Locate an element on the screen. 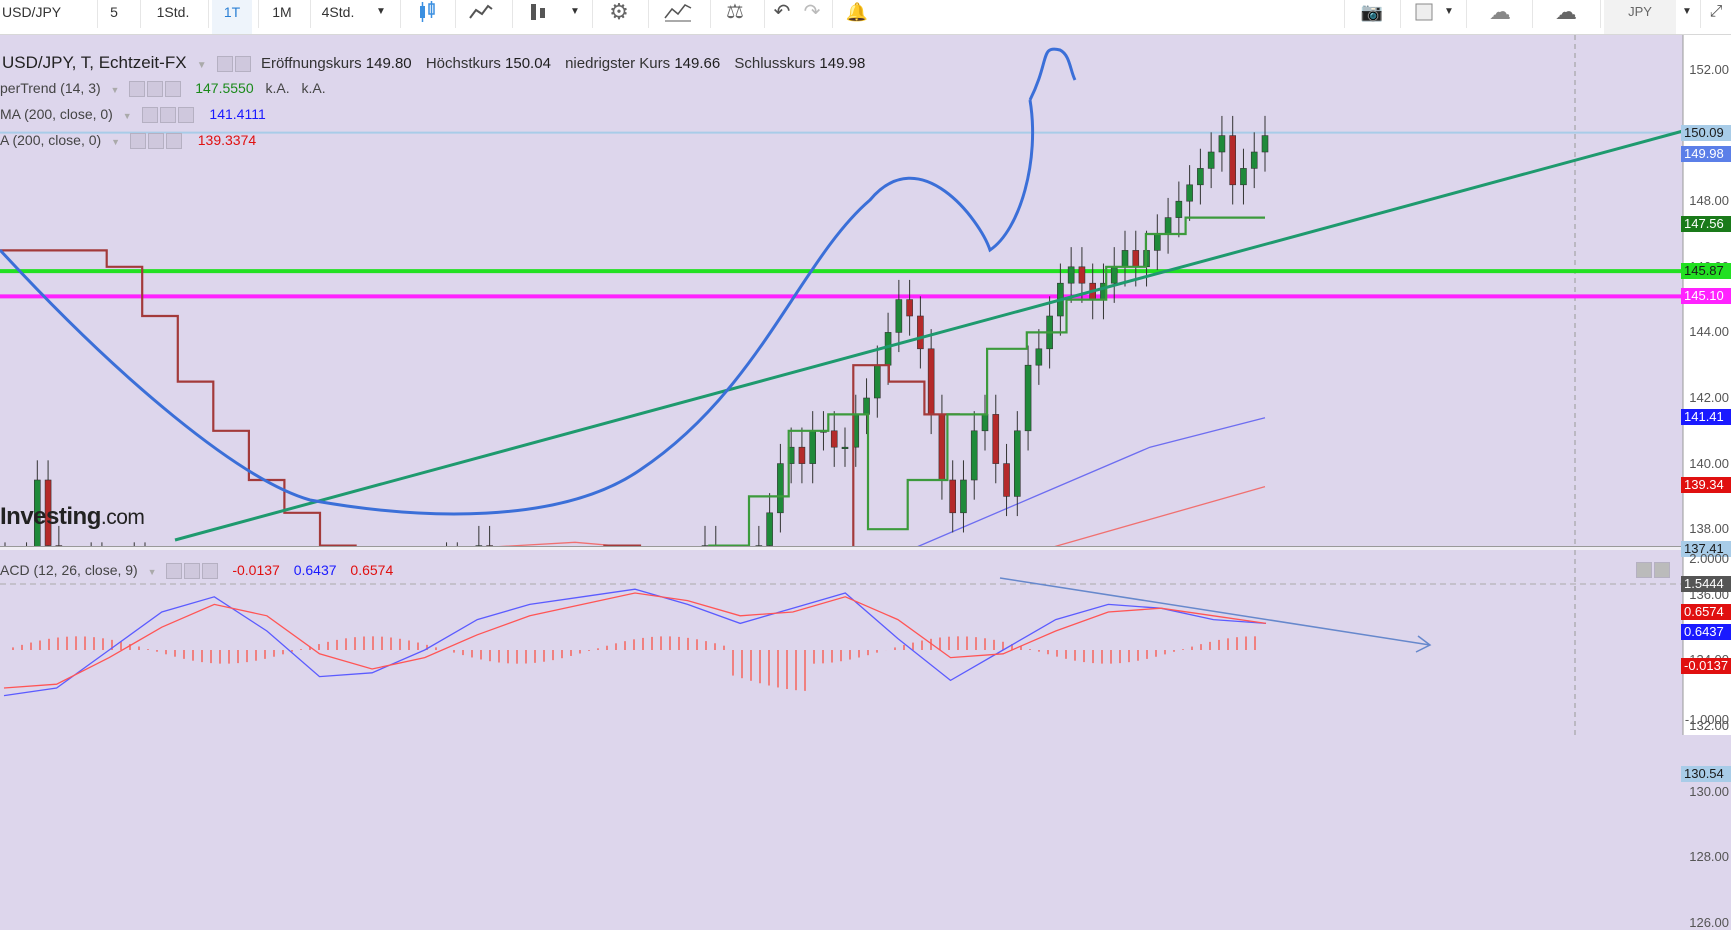 Image resolution: width=1731 pixels, height=930 pixels. interval-1t: 1T is located at coordinates (232, 17).